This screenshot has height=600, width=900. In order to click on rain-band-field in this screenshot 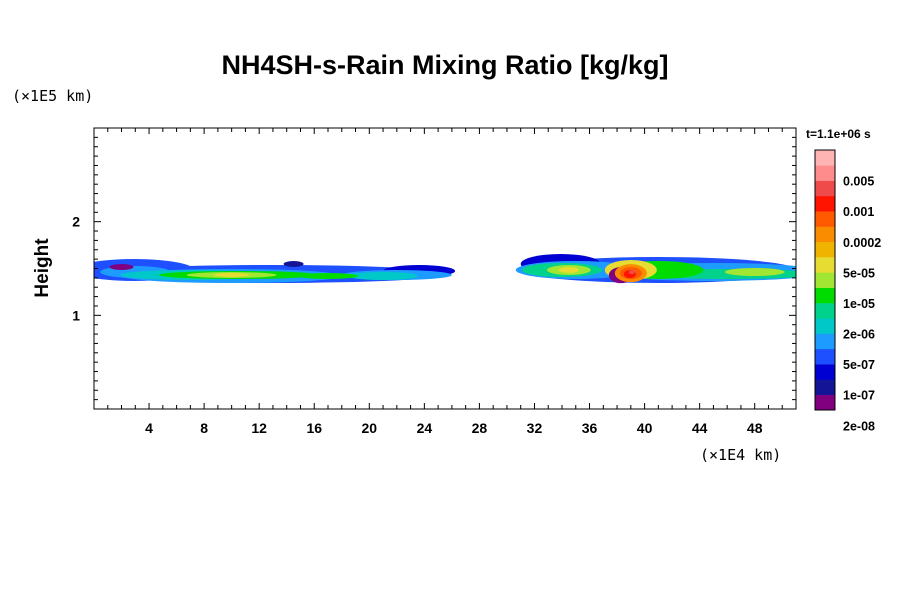, I will do `click(445, 268)`.